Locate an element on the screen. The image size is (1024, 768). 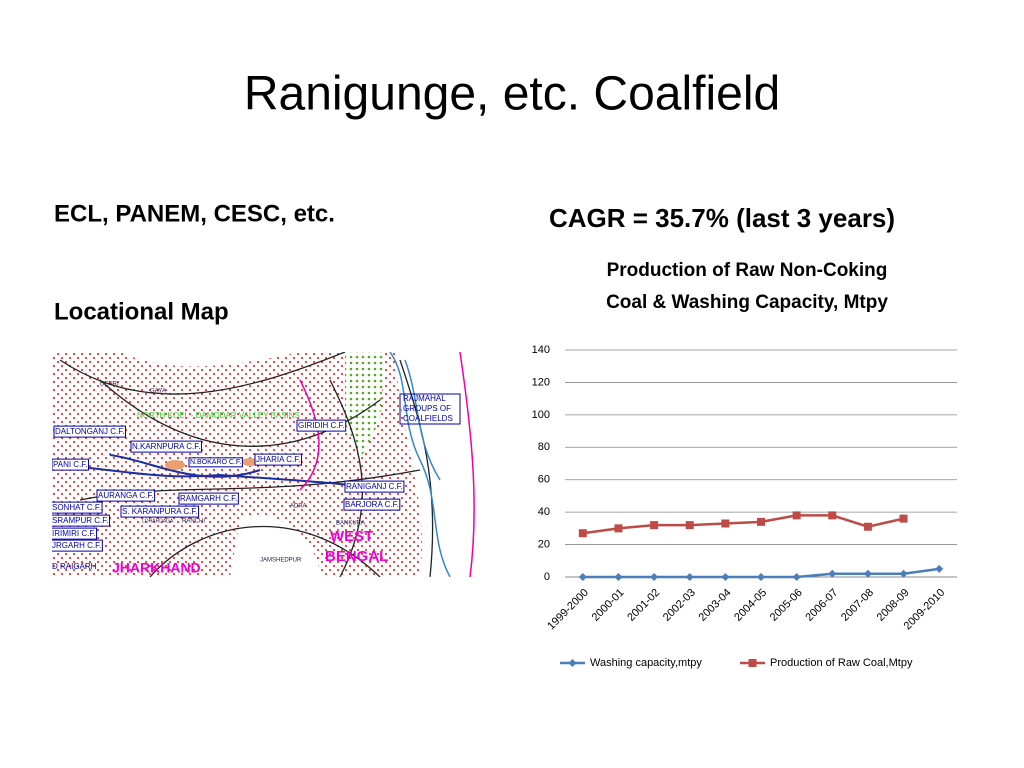
map-label: COALFIELDS is located at coordinates (428, 418).